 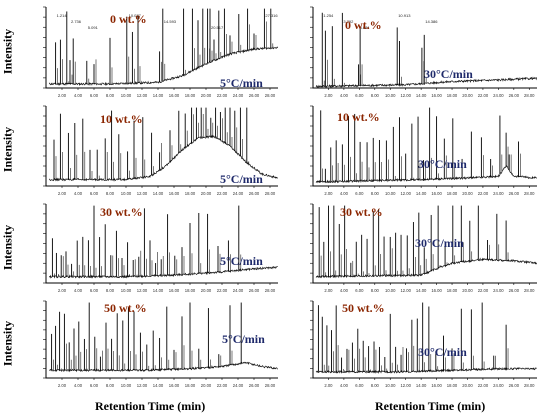 What do you see at coordinates (76, 21) in the screenshot?
I see `peak-label: 2.736` at bounding box center [76, 21].